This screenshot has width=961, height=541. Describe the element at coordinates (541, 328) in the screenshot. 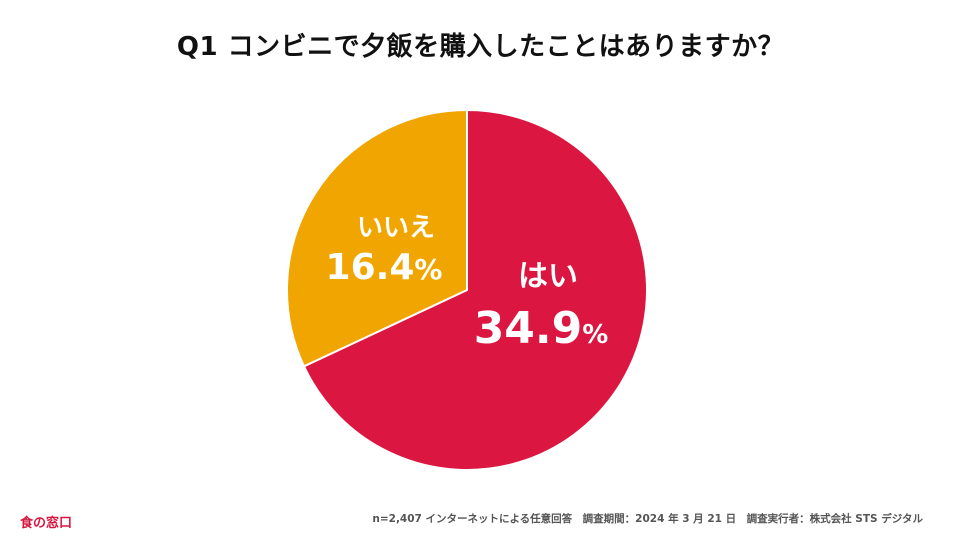

I see `slice-value-yes: 34.9%` at that location.